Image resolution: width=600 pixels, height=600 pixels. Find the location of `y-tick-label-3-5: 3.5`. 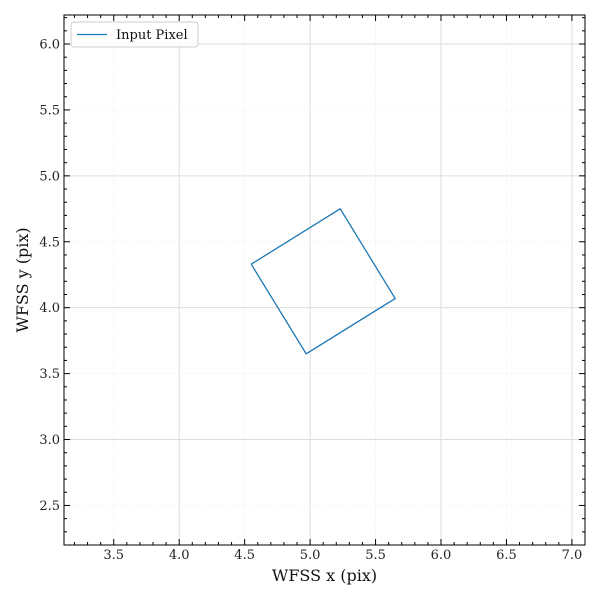

y-tick-label-3-5: 3.5 is located at coordinates (49, 374).